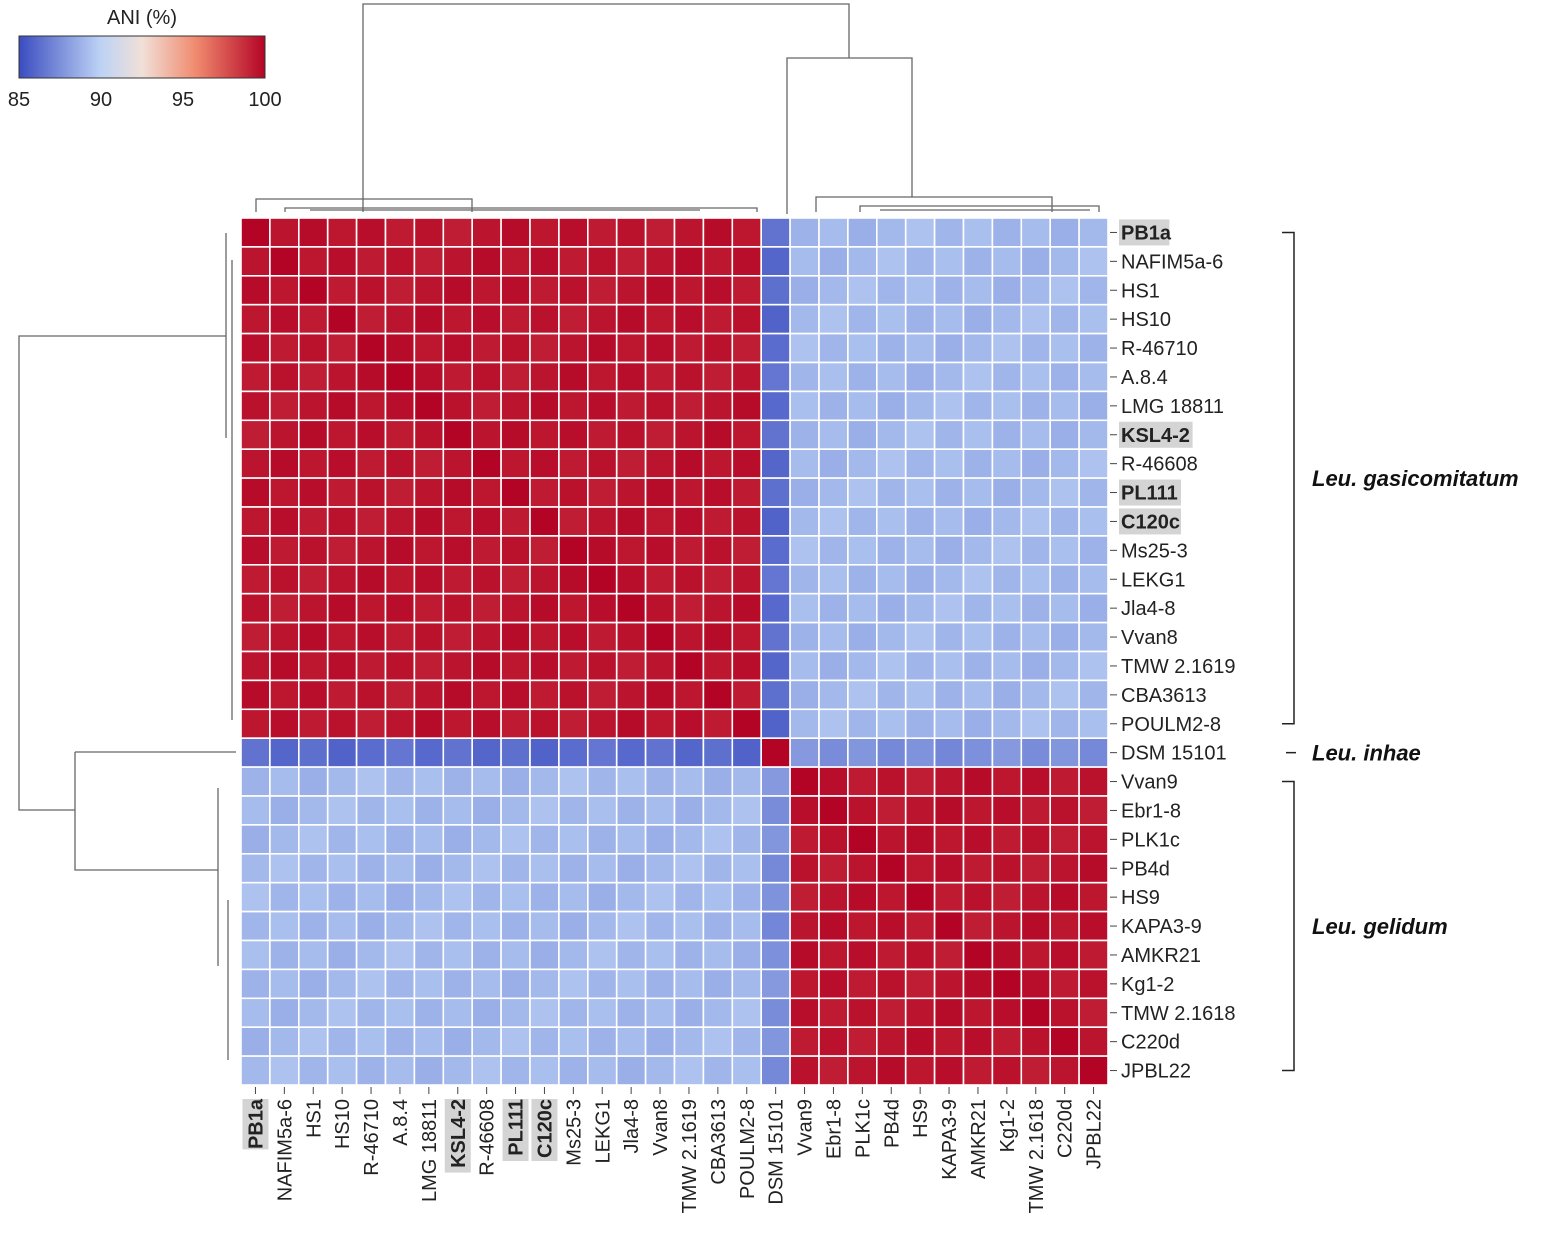  What do you see at coordinates (603, 1131) in the screenshot?
I see `column-label-lekg1: LEKG1` at bounding box center [603, 1131].